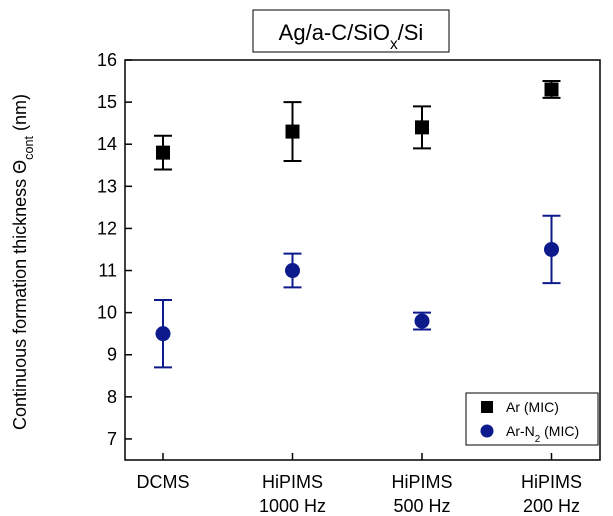 The height and width of the screenshot is (516, 613). Describe the element at coordinates (107, 313) in the screenshot. I see `y-tick-label: 10` at that location.